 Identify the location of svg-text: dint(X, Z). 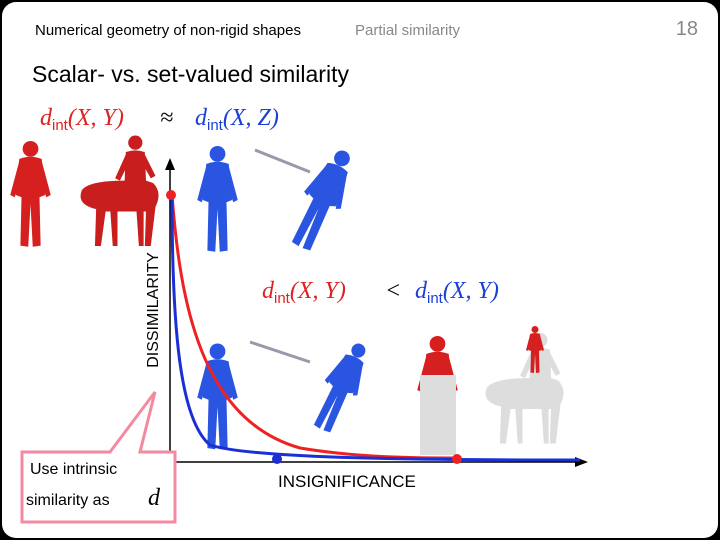
(237, 119).